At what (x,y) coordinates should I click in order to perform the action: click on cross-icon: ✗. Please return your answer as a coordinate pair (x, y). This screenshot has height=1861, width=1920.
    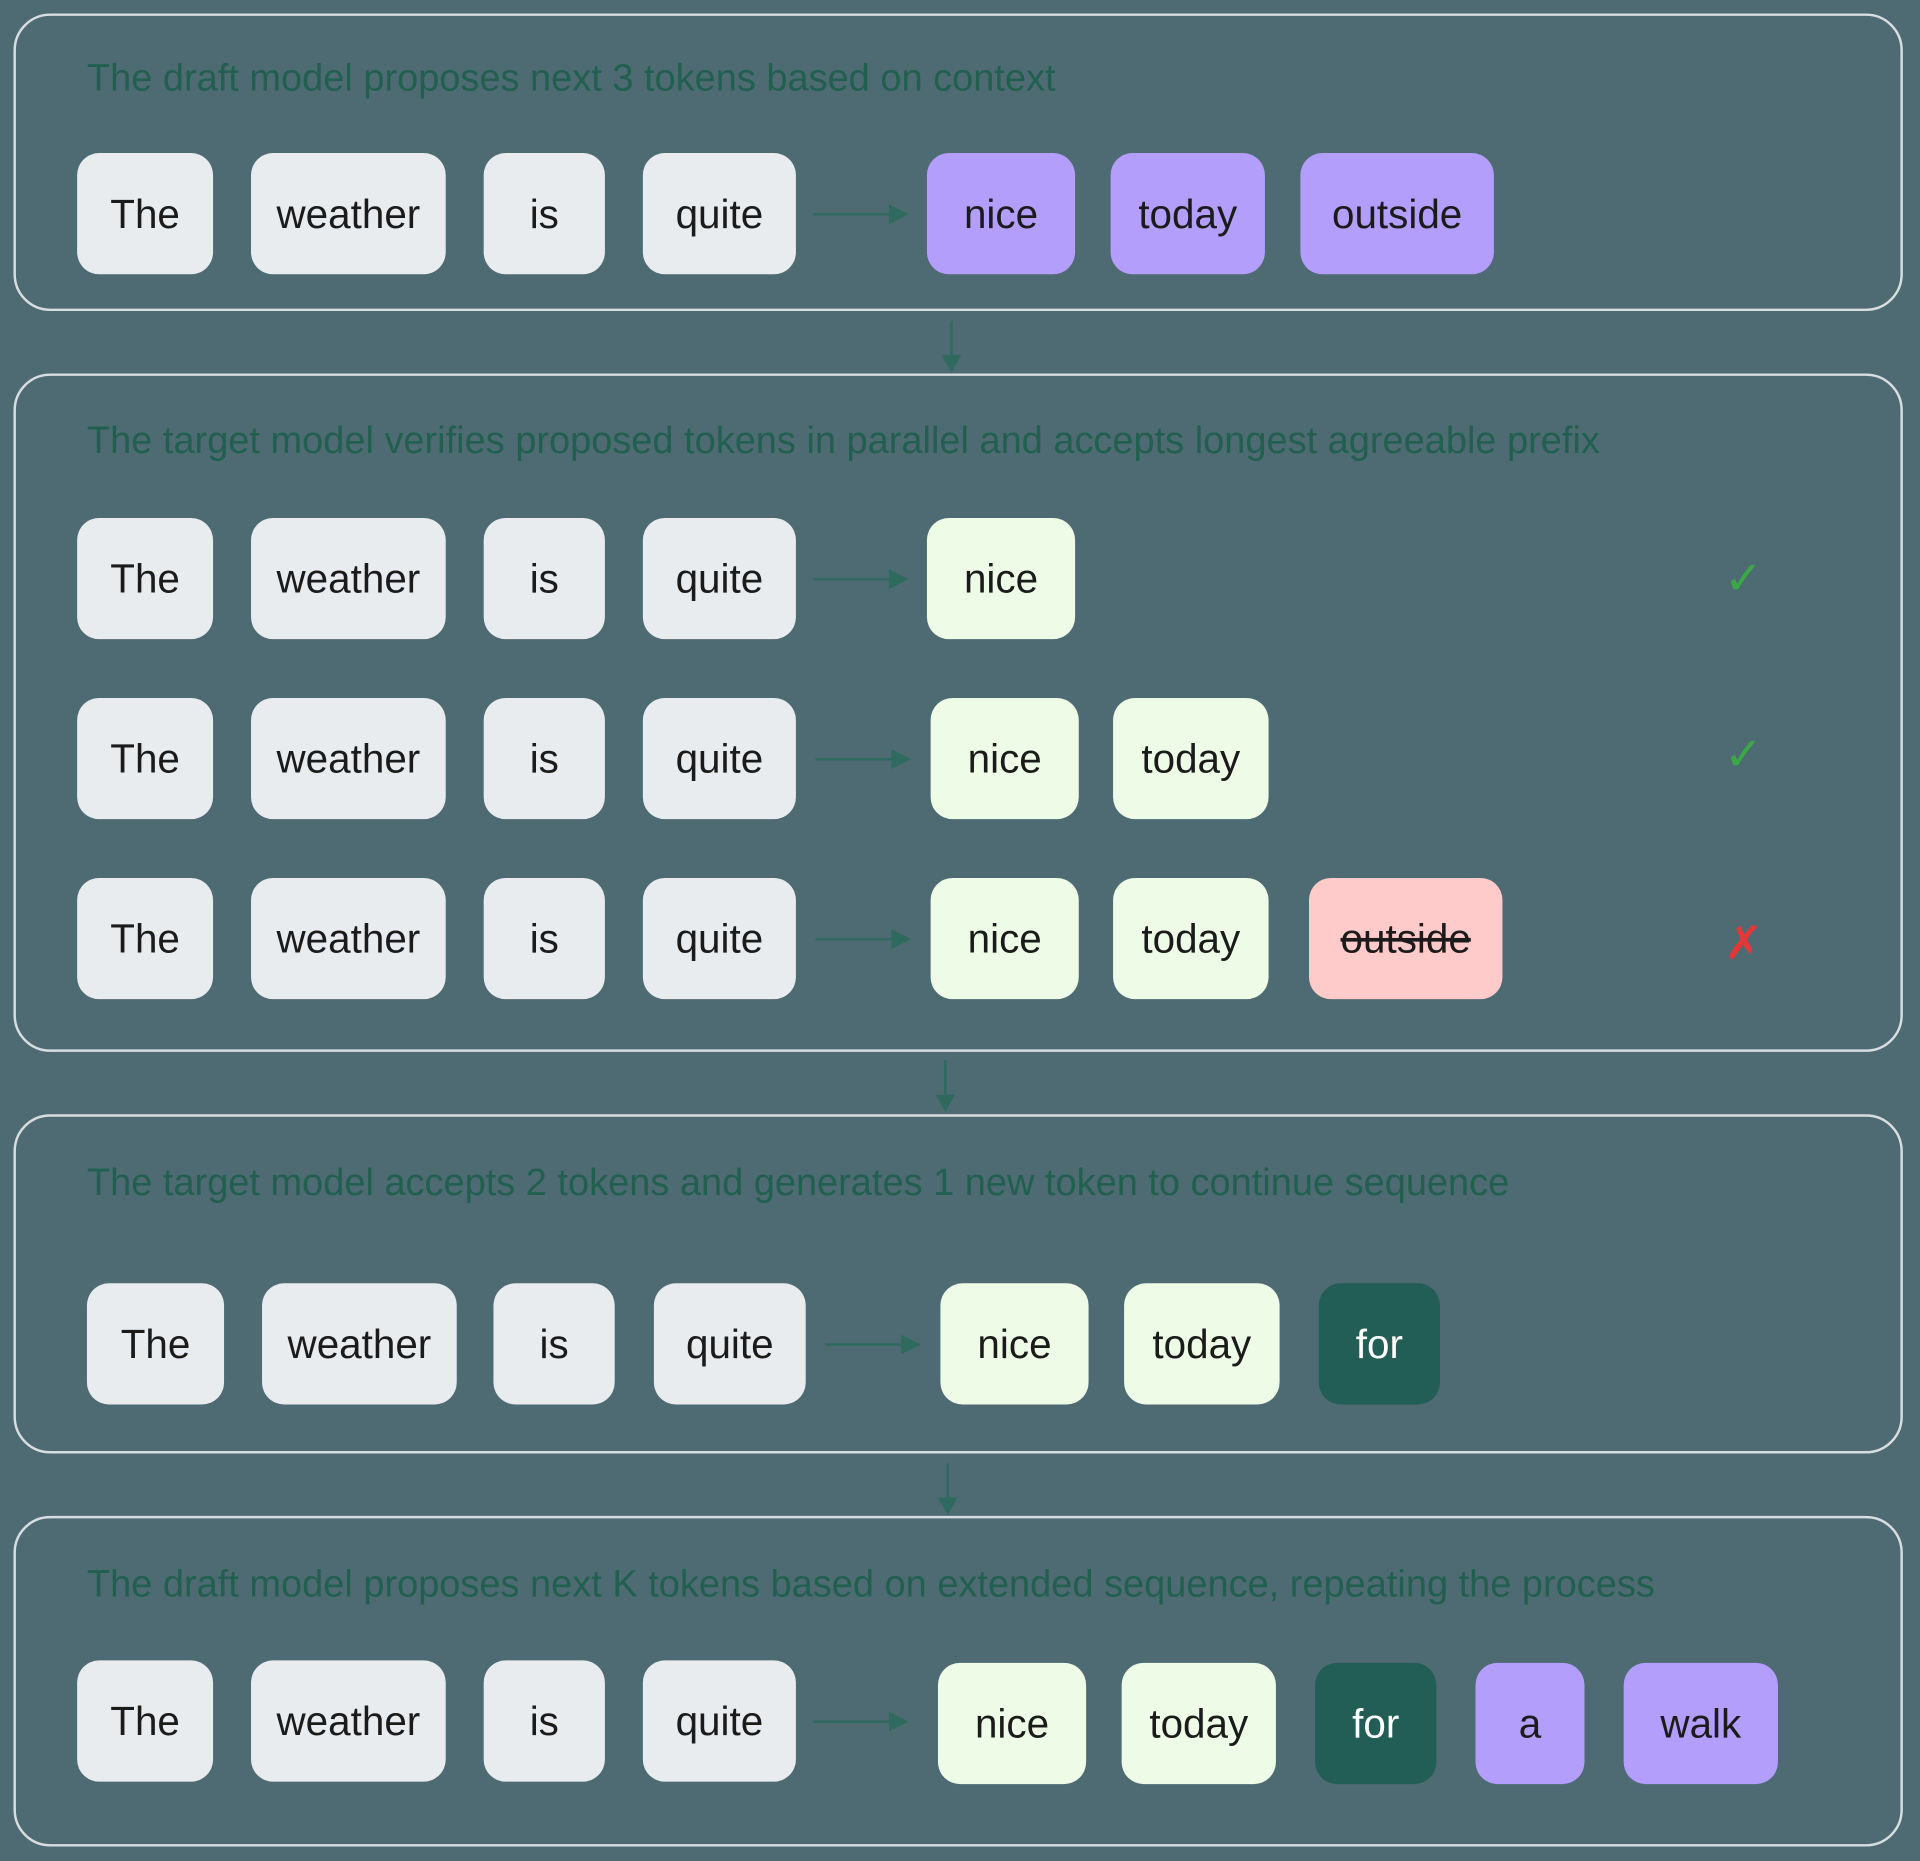
    Looking at the image, I should click on (1744, 944).